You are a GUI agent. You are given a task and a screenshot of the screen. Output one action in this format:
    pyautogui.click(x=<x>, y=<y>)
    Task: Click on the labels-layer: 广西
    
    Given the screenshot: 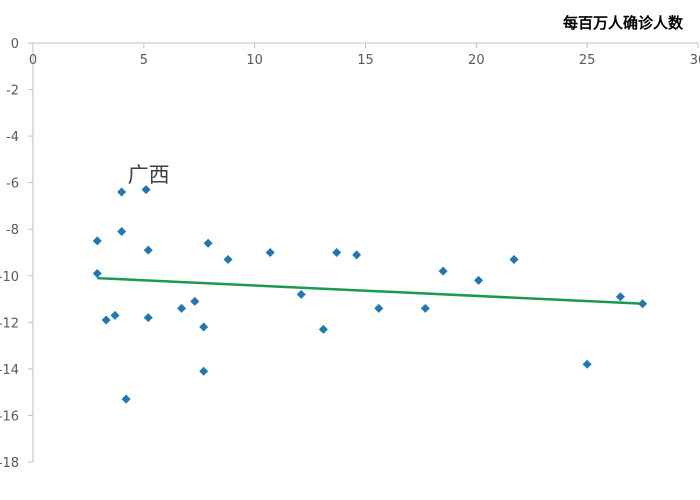 What is the action you would take?
    pyautogui.click(x=149, y=175)
    